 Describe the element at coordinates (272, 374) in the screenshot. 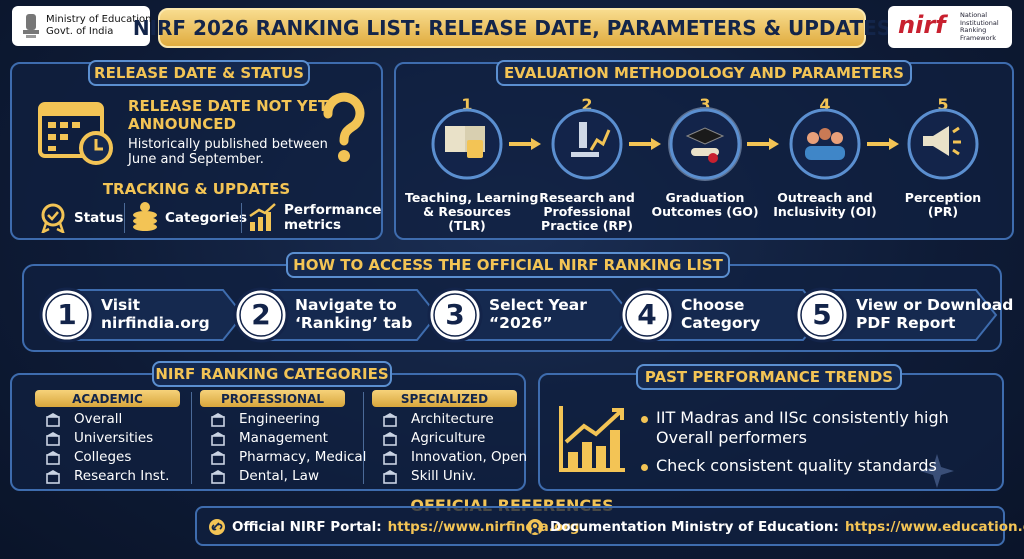

I see `section-title: NIRF RANKING CATEGORIES` at that location.